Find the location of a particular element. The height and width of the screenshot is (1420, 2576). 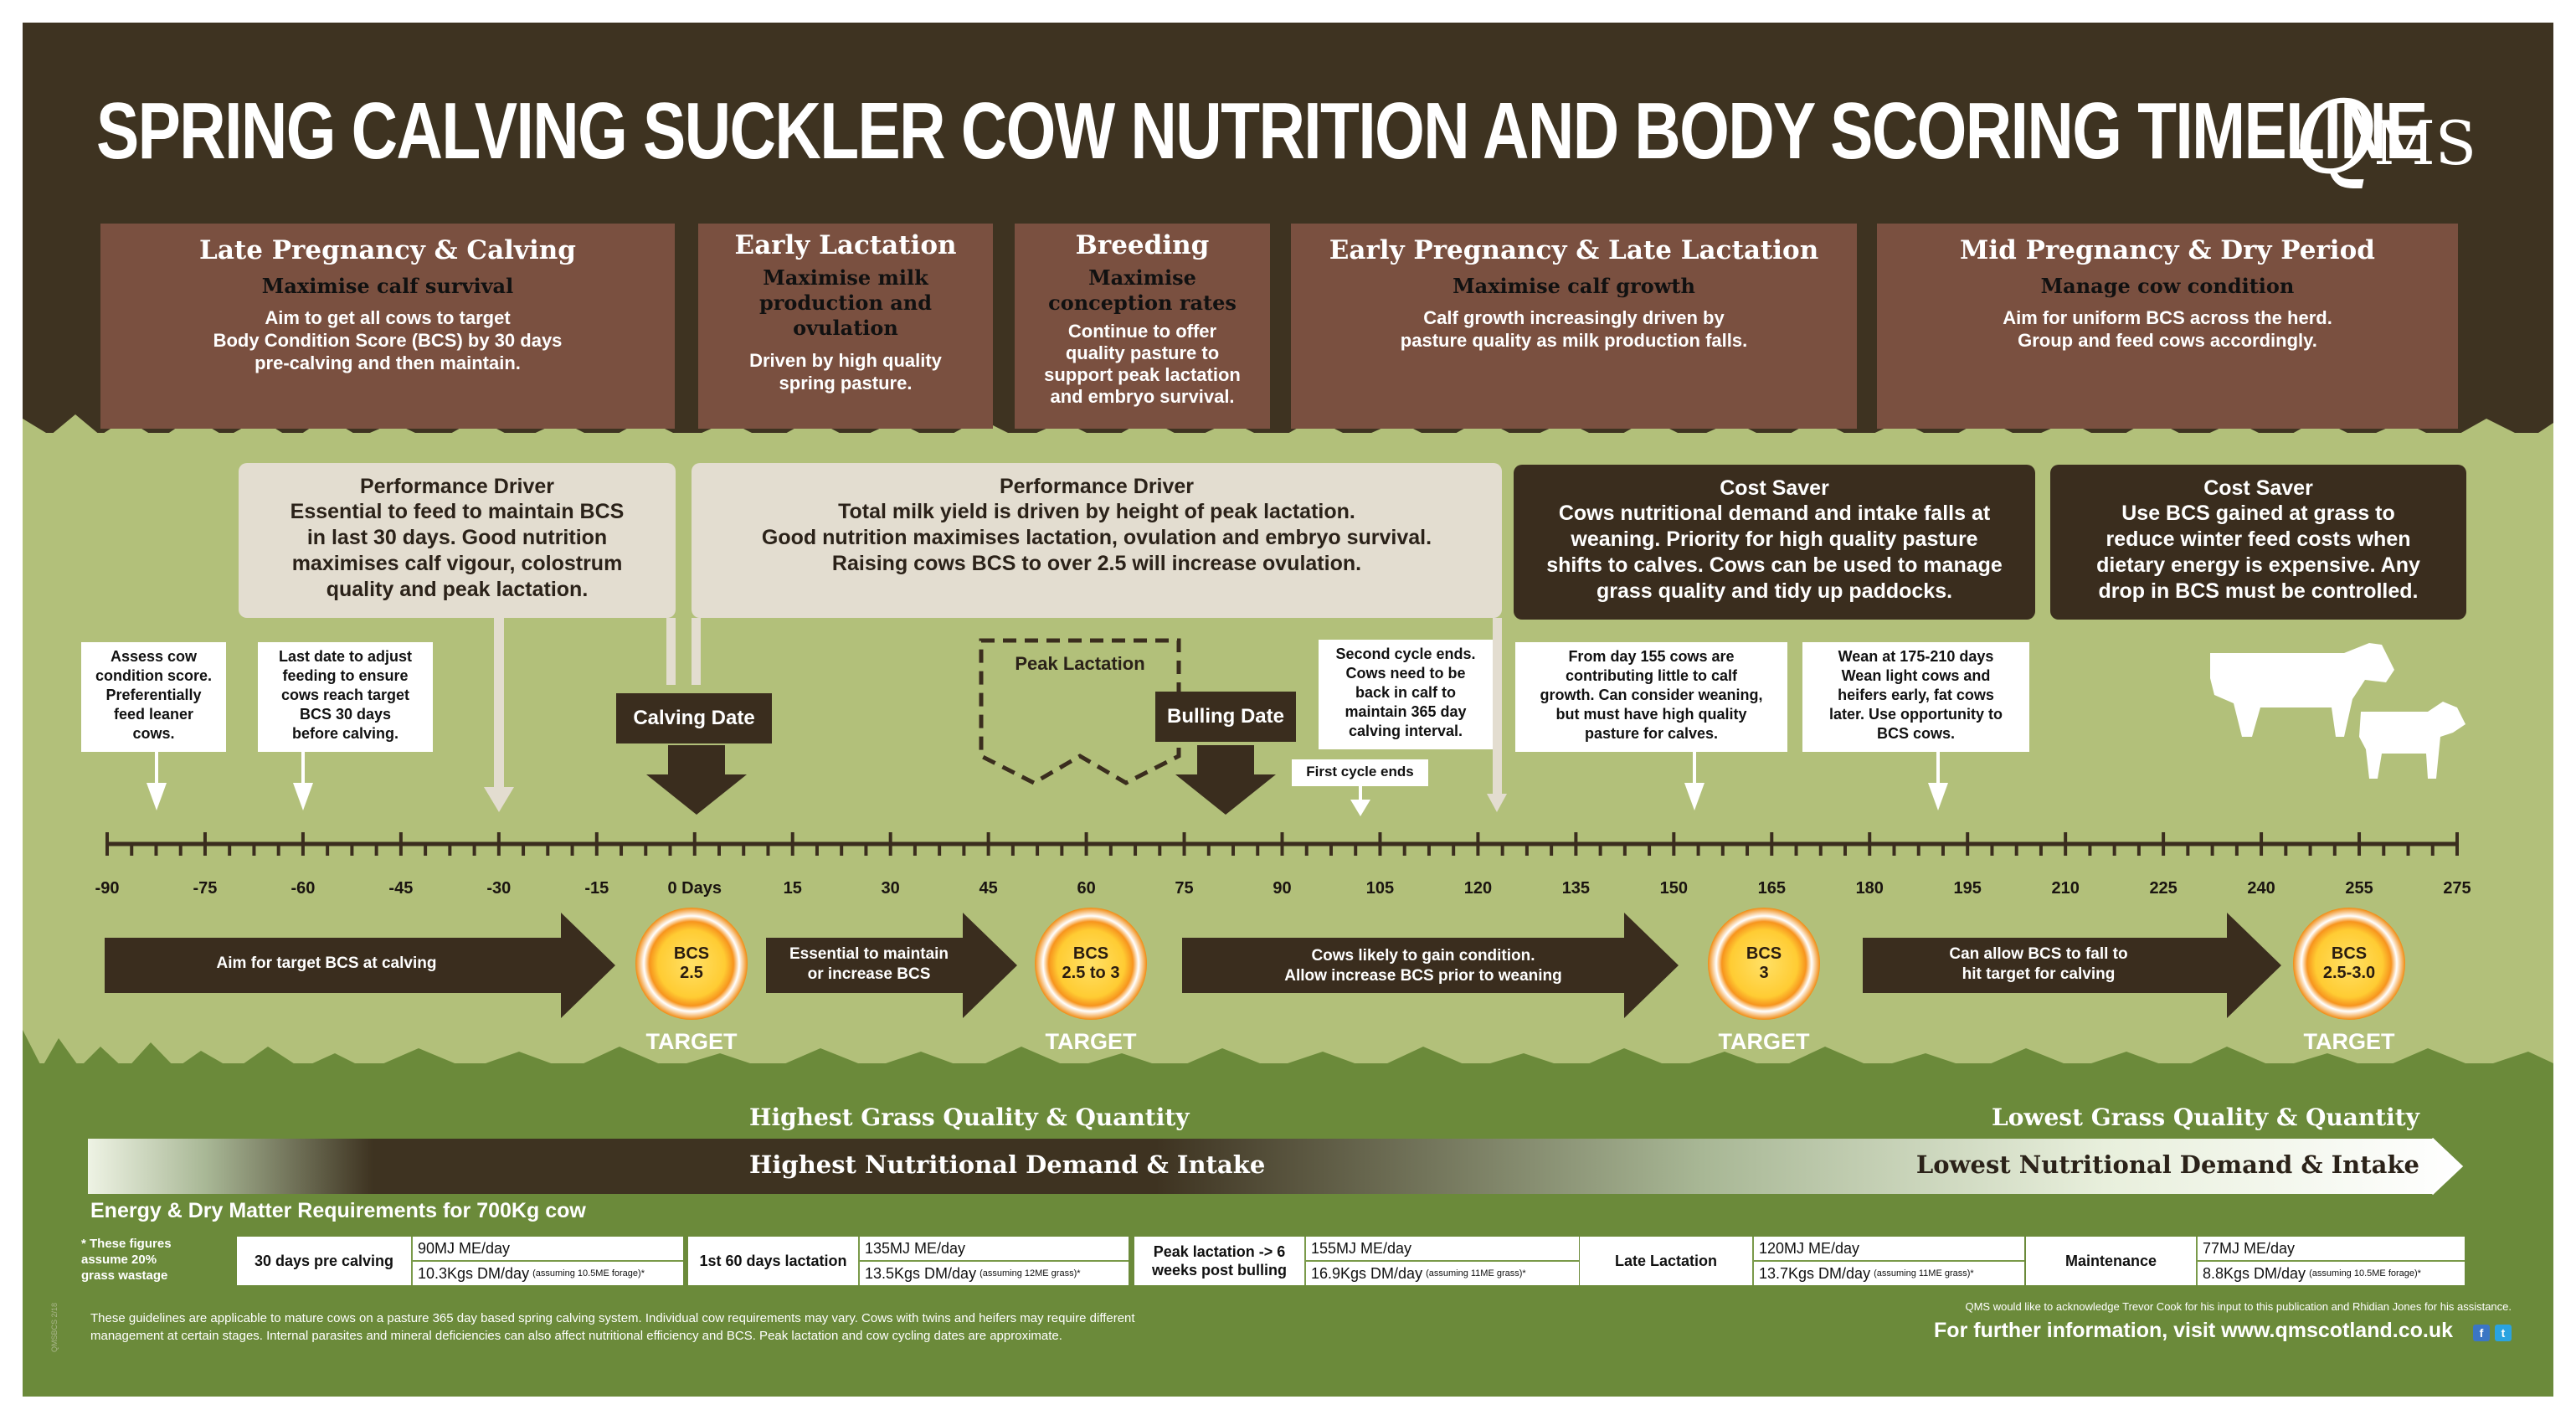

note-first-cycle: First cycle ends is located at coordinates (1360, 772).